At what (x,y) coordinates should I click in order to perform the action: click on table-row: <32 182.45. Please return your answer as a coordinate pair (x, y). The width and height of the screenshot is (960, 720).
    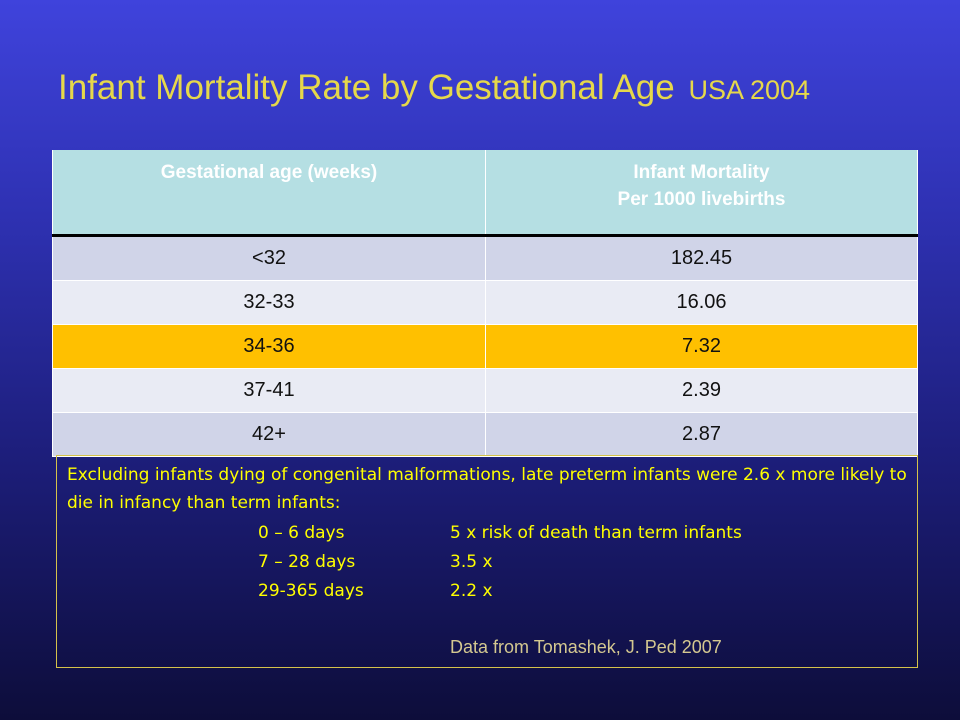
    Looking at the image, I should click on (485, 258).